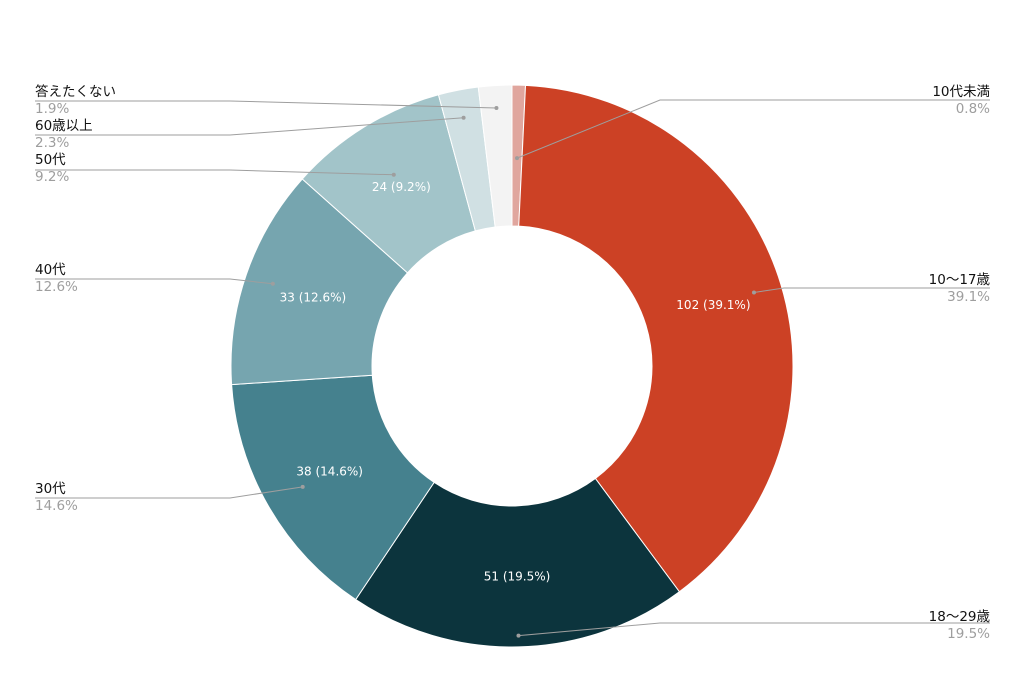  I want to click on slice-4-percent-label: 12.6%, so click(56, 287).